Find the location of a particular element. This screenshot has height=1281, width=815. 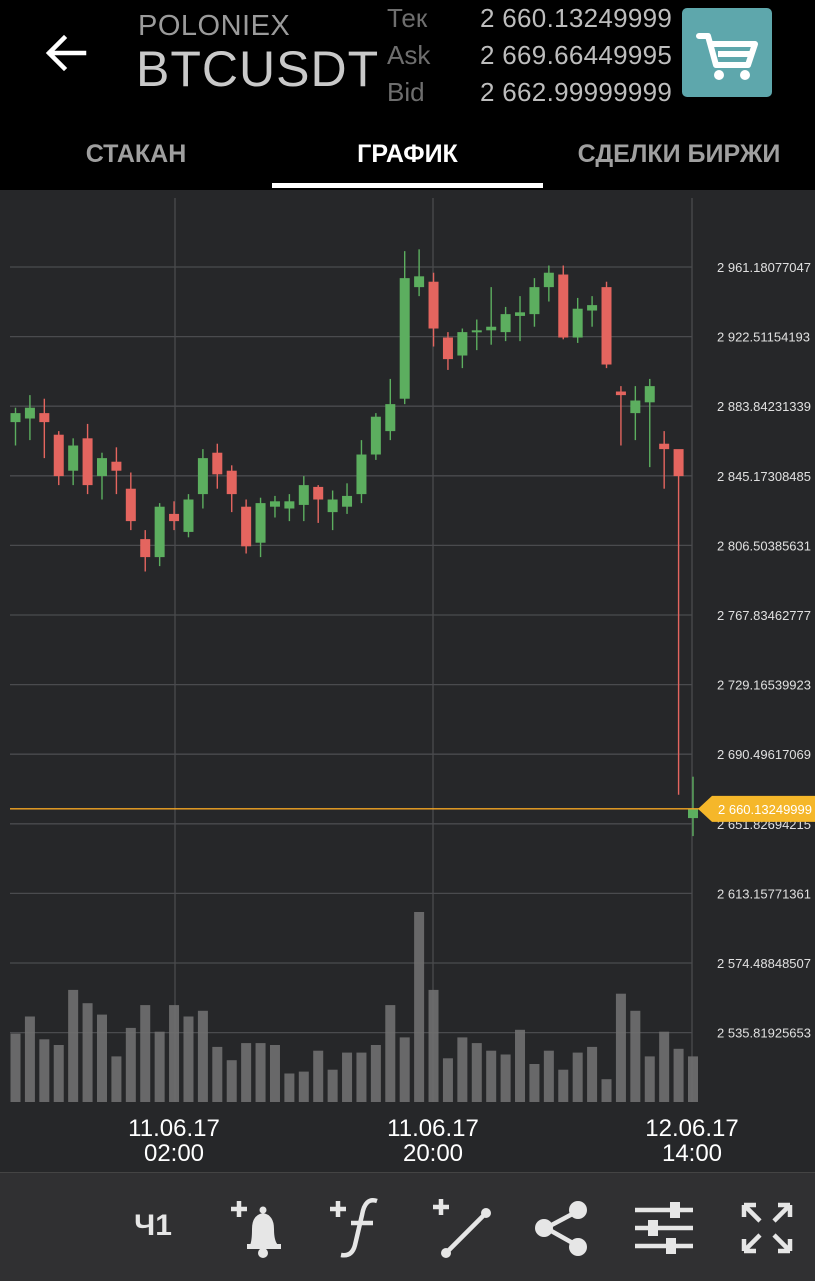

x-tick-label-3: 12.06.17 14:00 is located at coordinates (692, 1141).